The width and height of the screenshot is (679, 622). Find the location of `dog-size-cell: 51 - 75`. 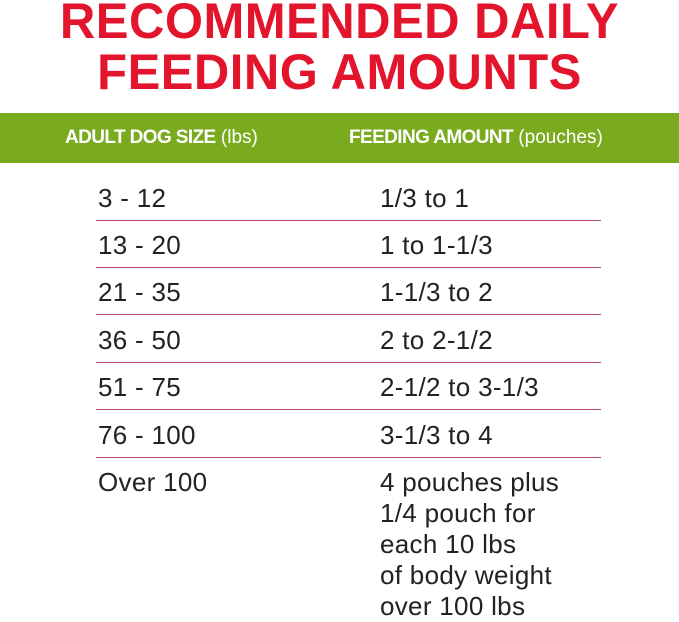

dog-size-cell: 51 - 75 is located at coordinates (140, 387).